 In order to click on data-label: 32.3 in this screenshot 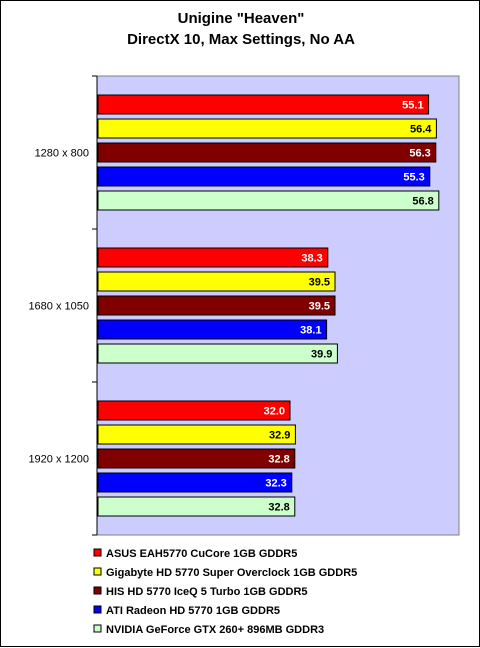, I will do `click(275, 484)`.